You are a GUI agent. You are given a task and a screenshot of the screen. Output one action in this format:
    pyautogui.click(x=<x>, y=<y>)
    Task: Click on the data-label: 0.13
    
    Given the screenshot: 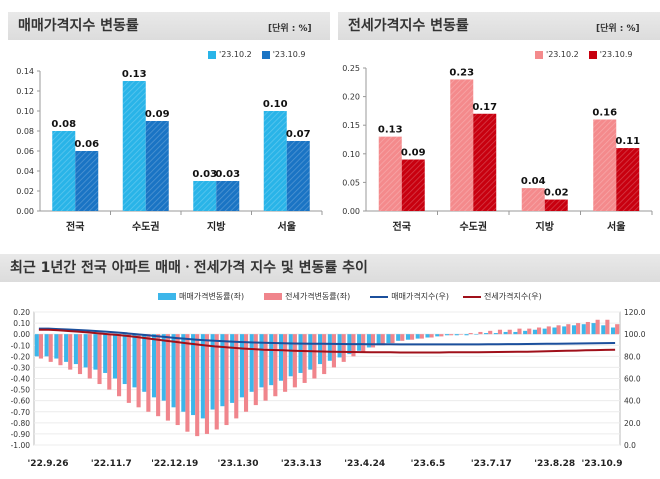 What is the action you would take?
    pyautogui.click(x=134, y=74)
    